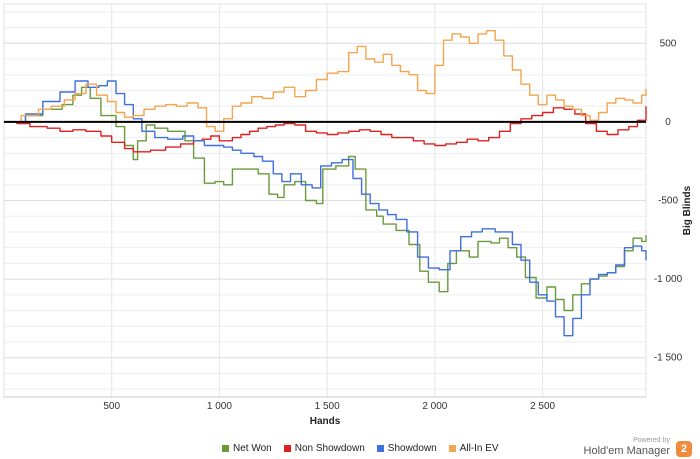  Describe the element at coordinates (668, 358) in the screenshot. I see `y-tick-label: -1 500` at that location.